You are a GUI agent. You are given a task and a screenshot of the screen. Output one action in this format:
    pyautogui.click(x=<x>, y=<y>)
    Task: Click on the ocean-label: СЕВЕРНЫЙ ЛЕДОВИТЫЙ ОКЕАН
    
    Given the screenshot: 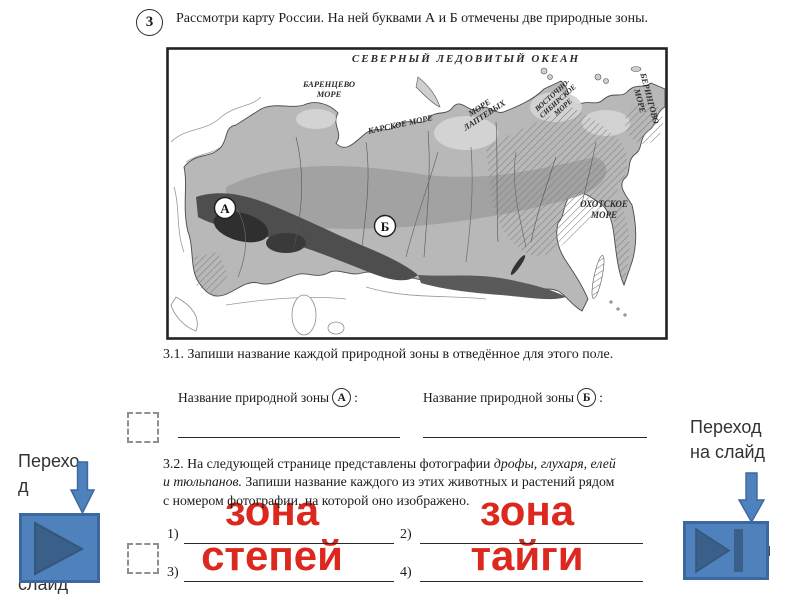 What is the action you would take?
    pyautogui.click(x=466, y=59)
    